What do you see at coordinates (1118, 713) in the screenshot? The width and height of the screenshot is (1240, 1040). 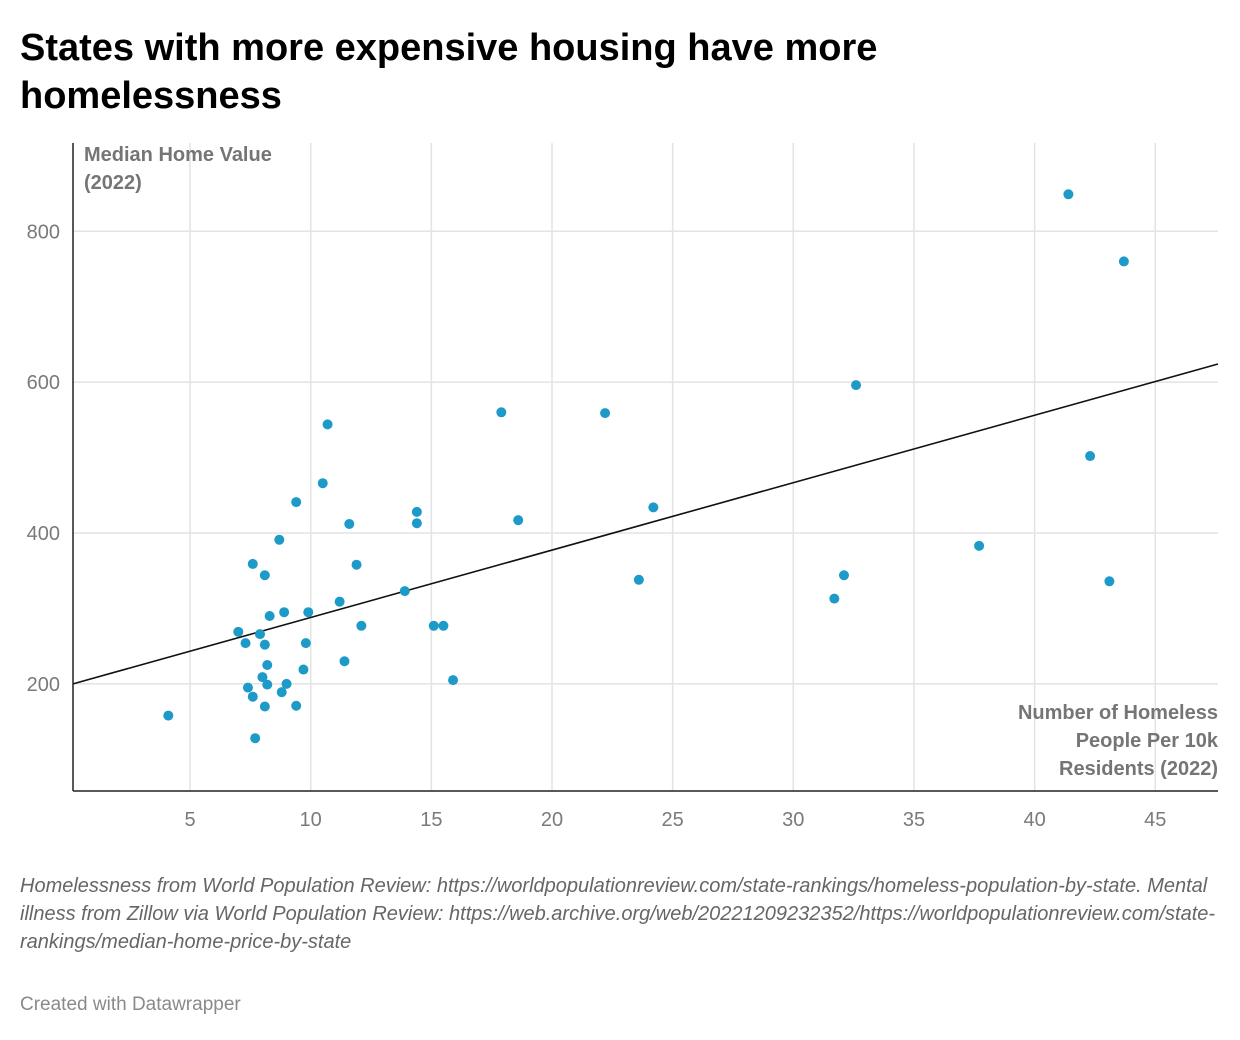 I see `x-axis-label-line1: Number of Homeless` at bounding box center [1118, 713].